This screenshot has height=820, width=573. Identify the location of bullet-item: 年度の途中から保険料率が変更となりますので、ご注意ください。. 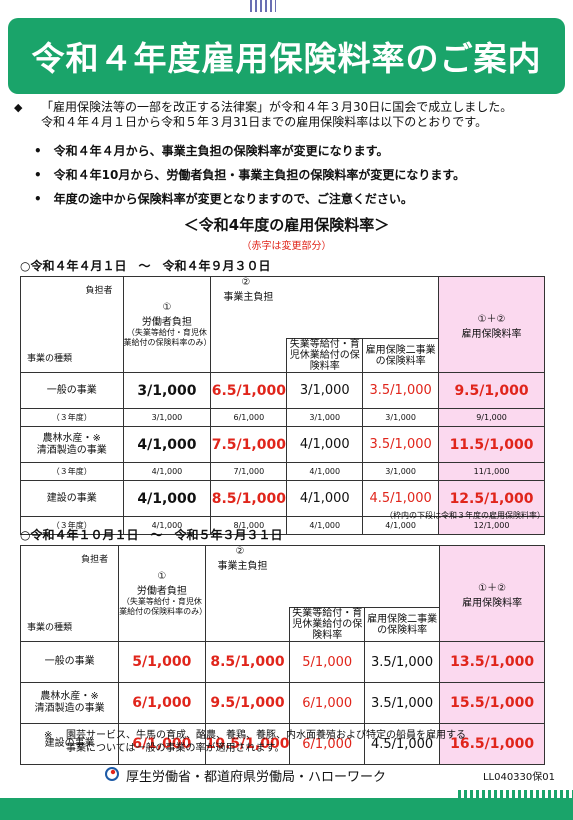
(249, 199).